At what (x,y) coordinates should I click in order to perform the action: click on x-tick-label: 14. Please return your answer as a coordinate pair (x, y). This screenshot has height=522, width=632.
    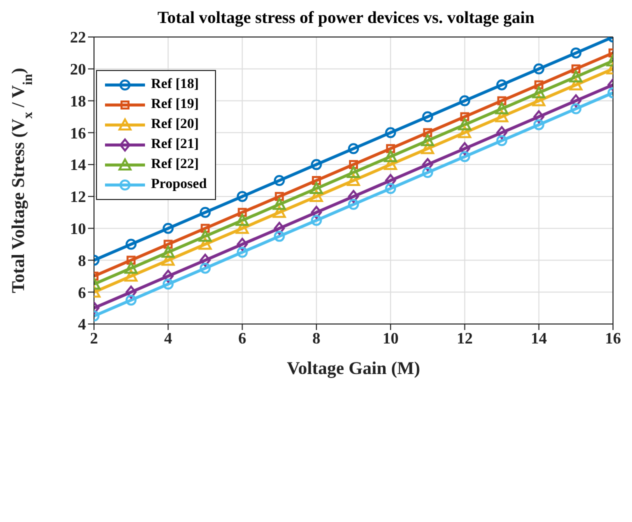
    Looking at the image, I should click on (538, 339).